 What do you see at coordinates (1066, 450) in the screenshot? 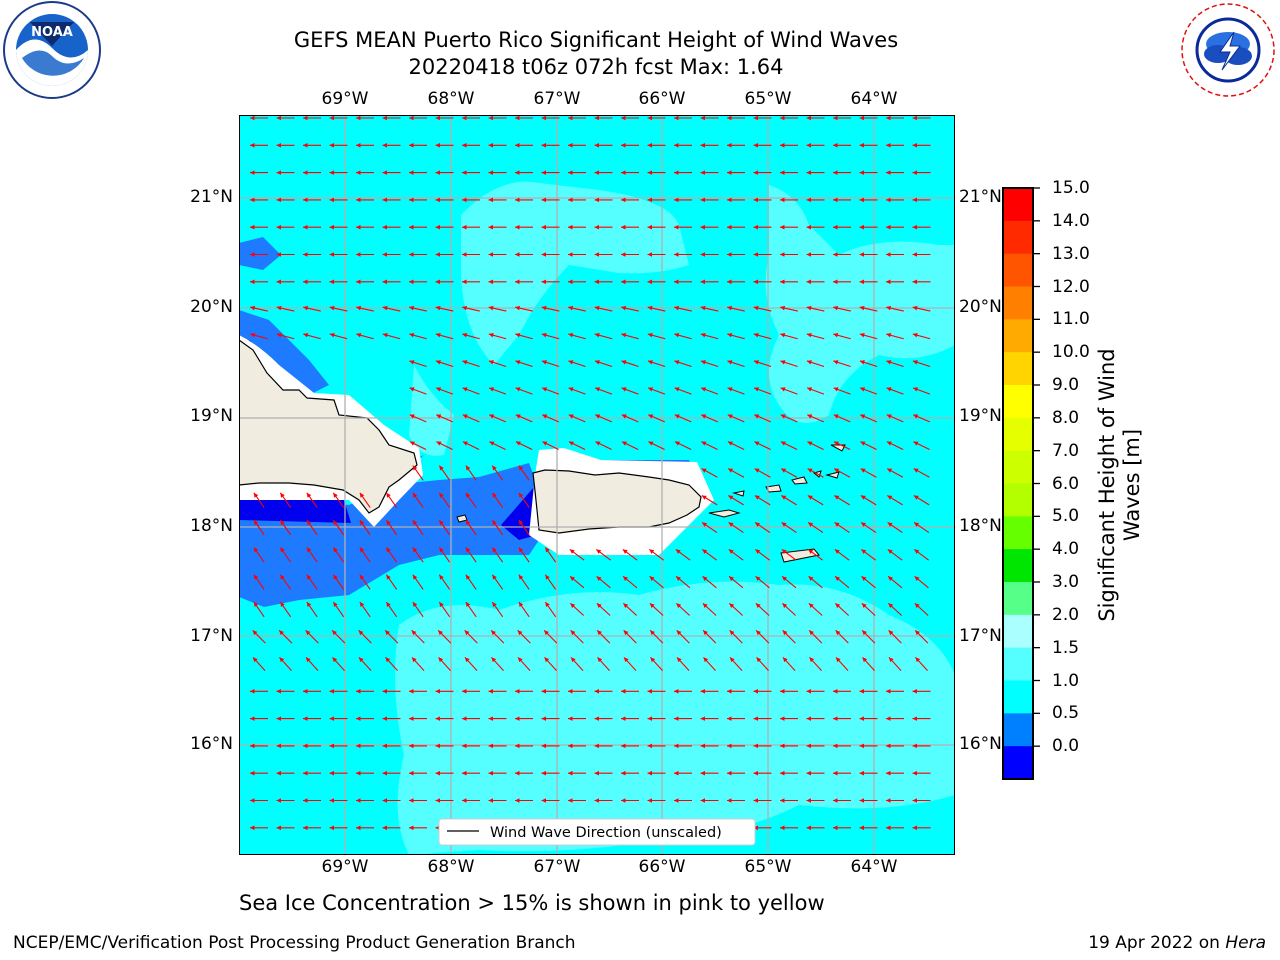
I see `colorbar-tick-label: 7.0` at bounding box center [1066, 450].